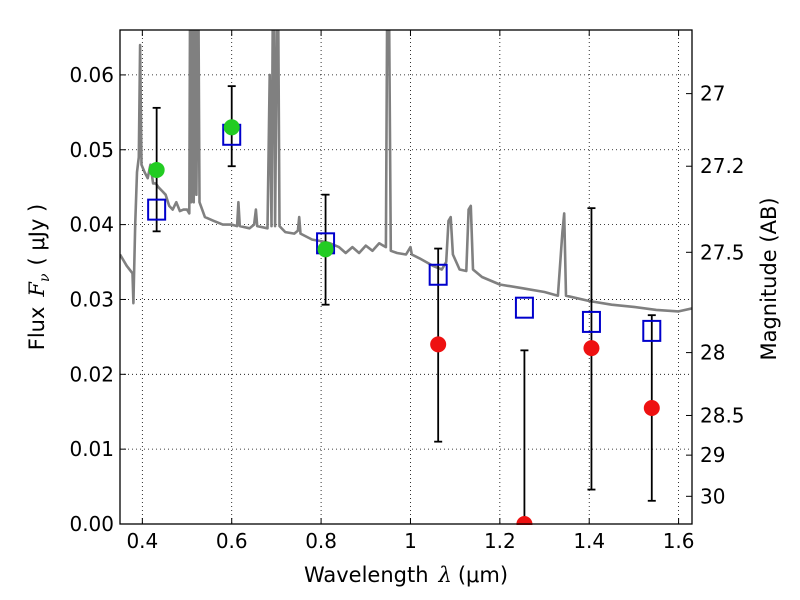 The image size is (800, 600). Describe the element at coordinates (91, 75) in the screenshot. I see `y-tick-label: 0.06` at that location.